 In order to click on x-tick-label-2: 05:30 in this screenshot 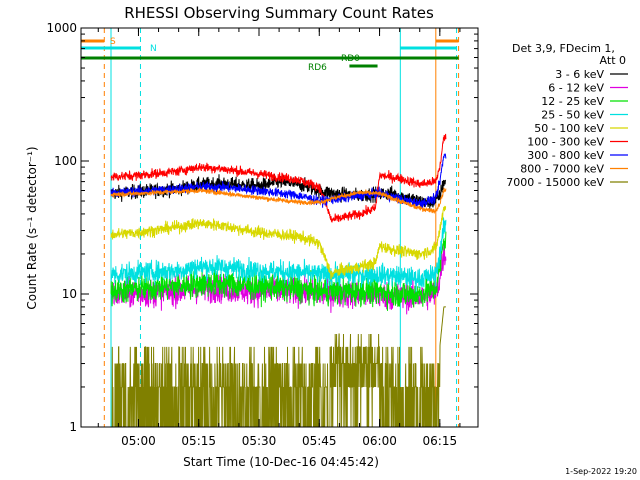, I will do `click(259, 441)`.